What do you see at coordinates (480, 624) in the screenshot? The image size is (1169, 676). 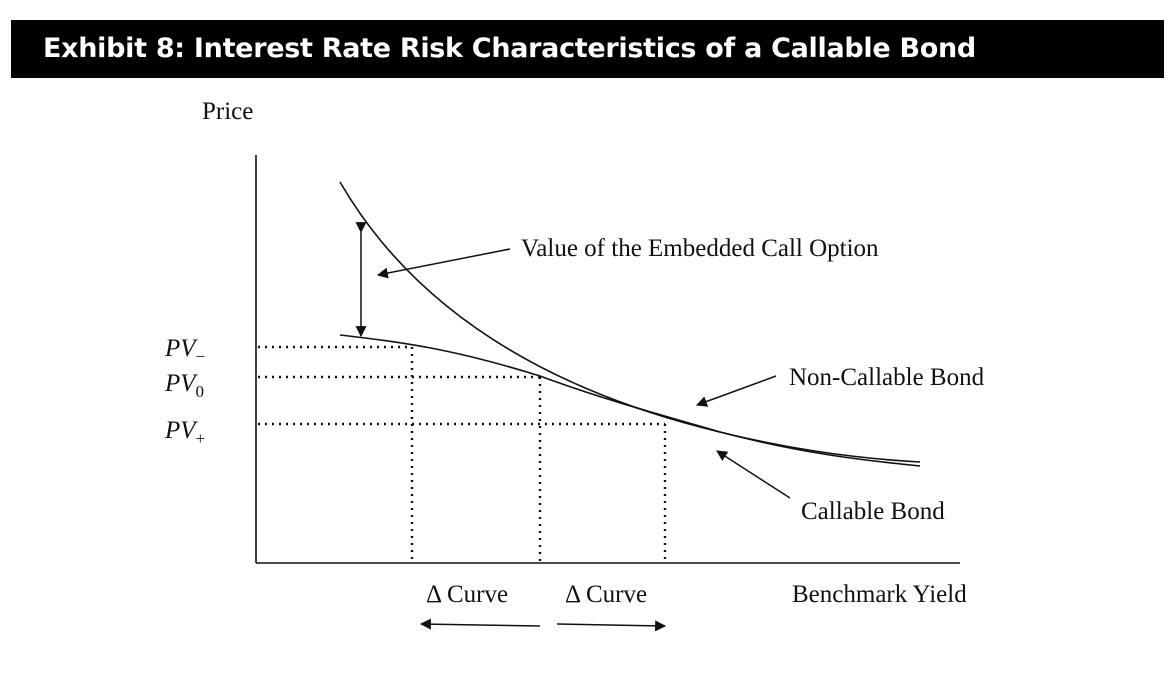 I see `curve-down-arrow` at bounding box center [480, 624].